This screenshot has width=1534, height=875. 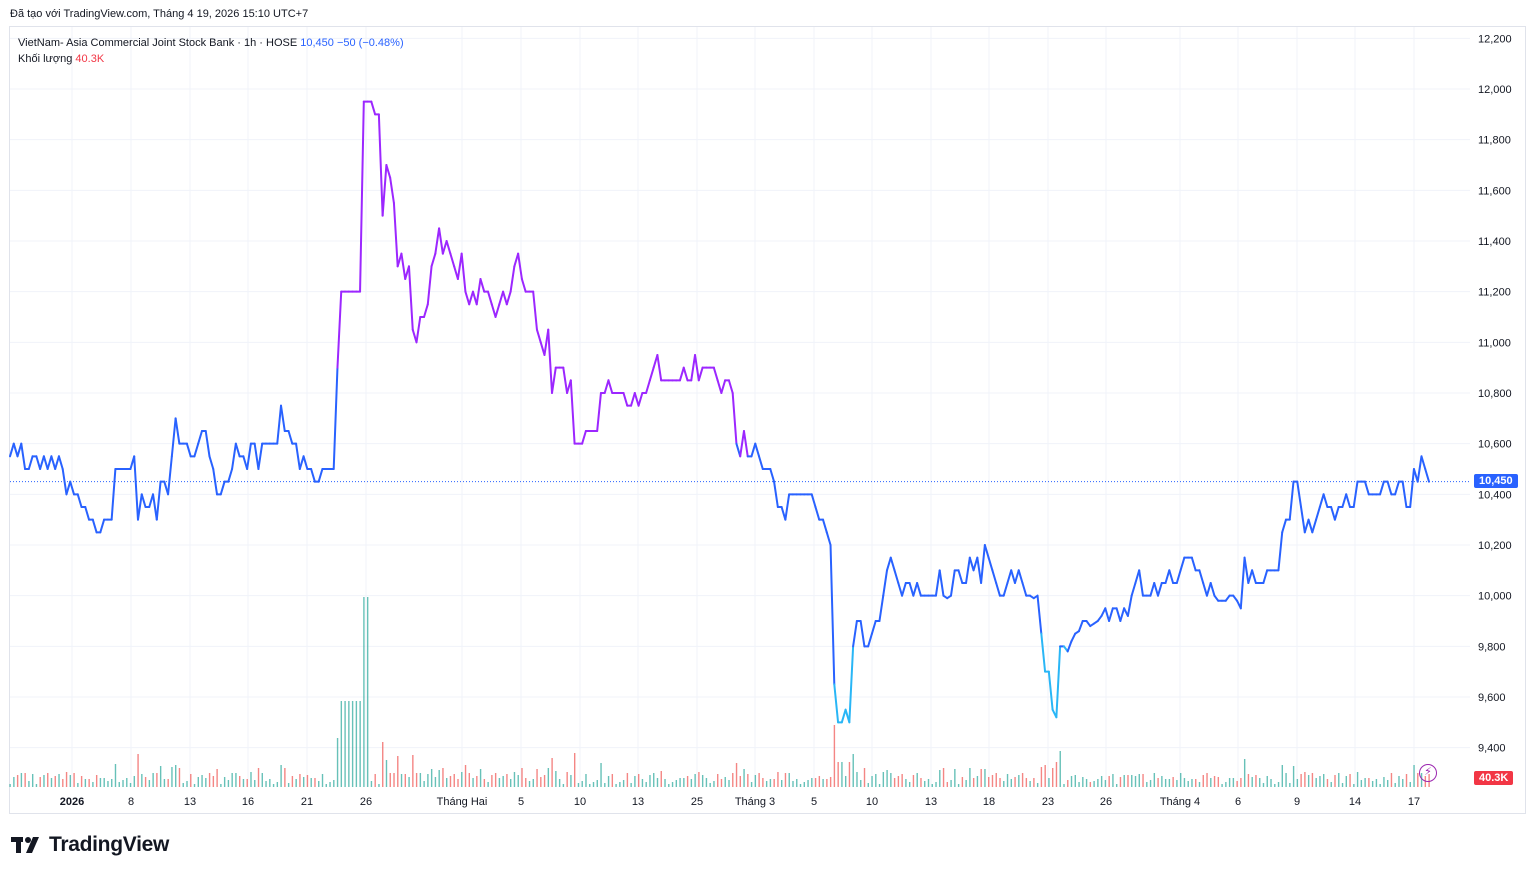 What do you see at coordinates (90, 845) in the screenshot?
I see `tradingview-logo: TradingView` at bounding box center [90, 845].